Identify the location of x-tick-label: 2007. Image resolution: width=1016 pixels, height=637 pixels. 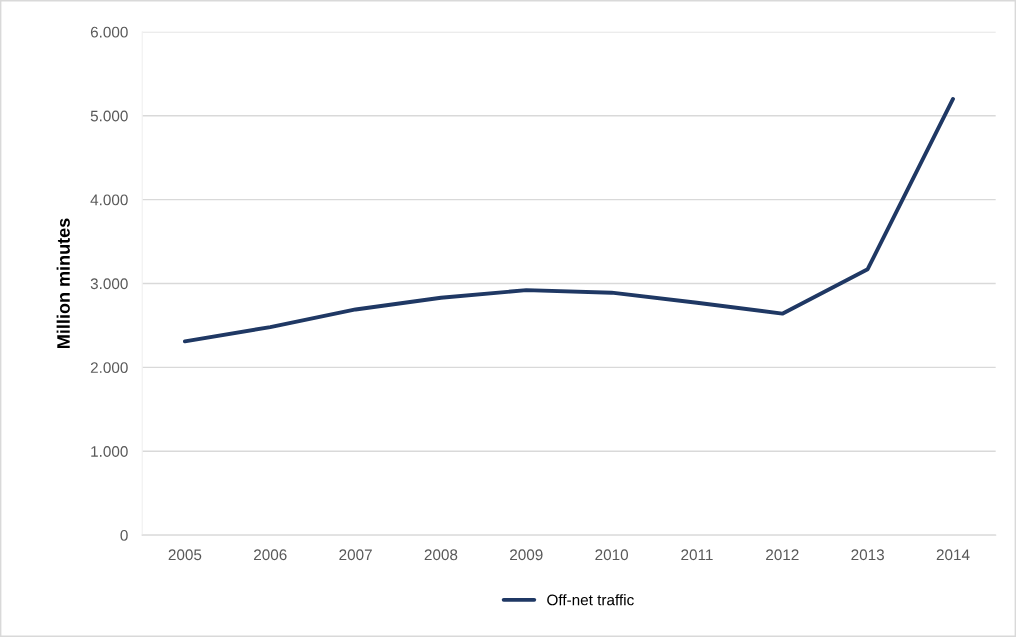
(355, 555).